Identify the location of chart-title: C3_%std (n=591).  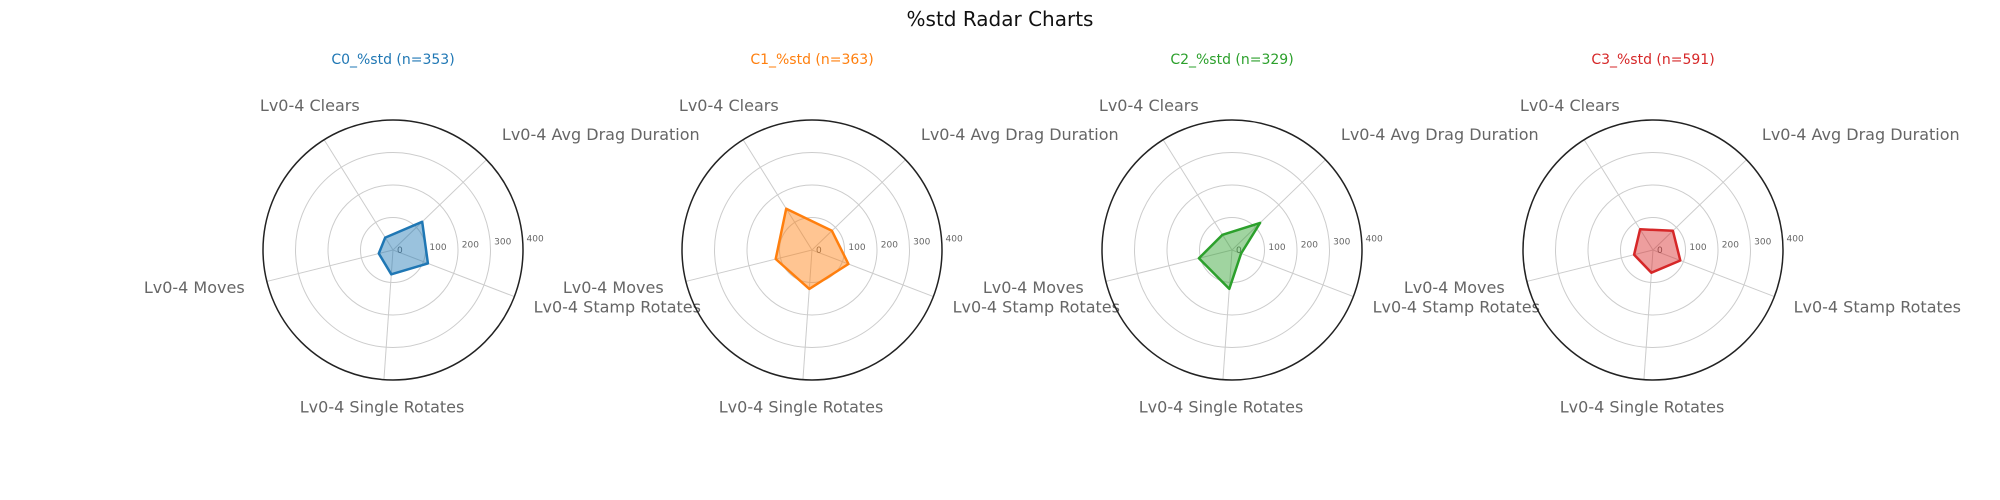
(1652, 60).